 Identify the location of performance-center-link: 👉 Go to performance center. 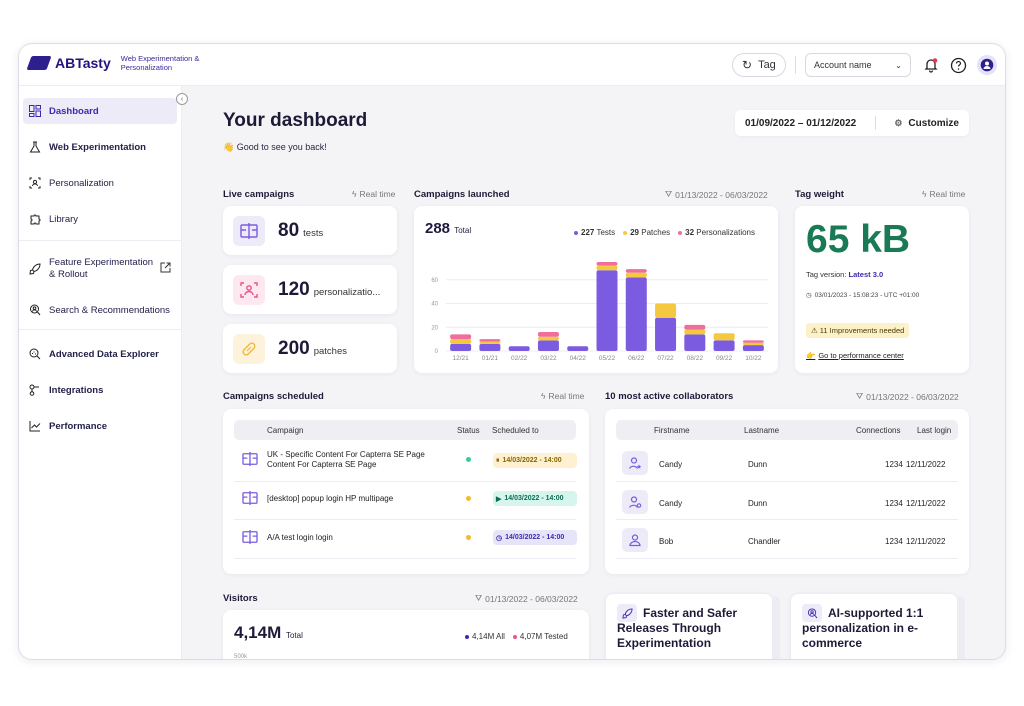
(855, 355).